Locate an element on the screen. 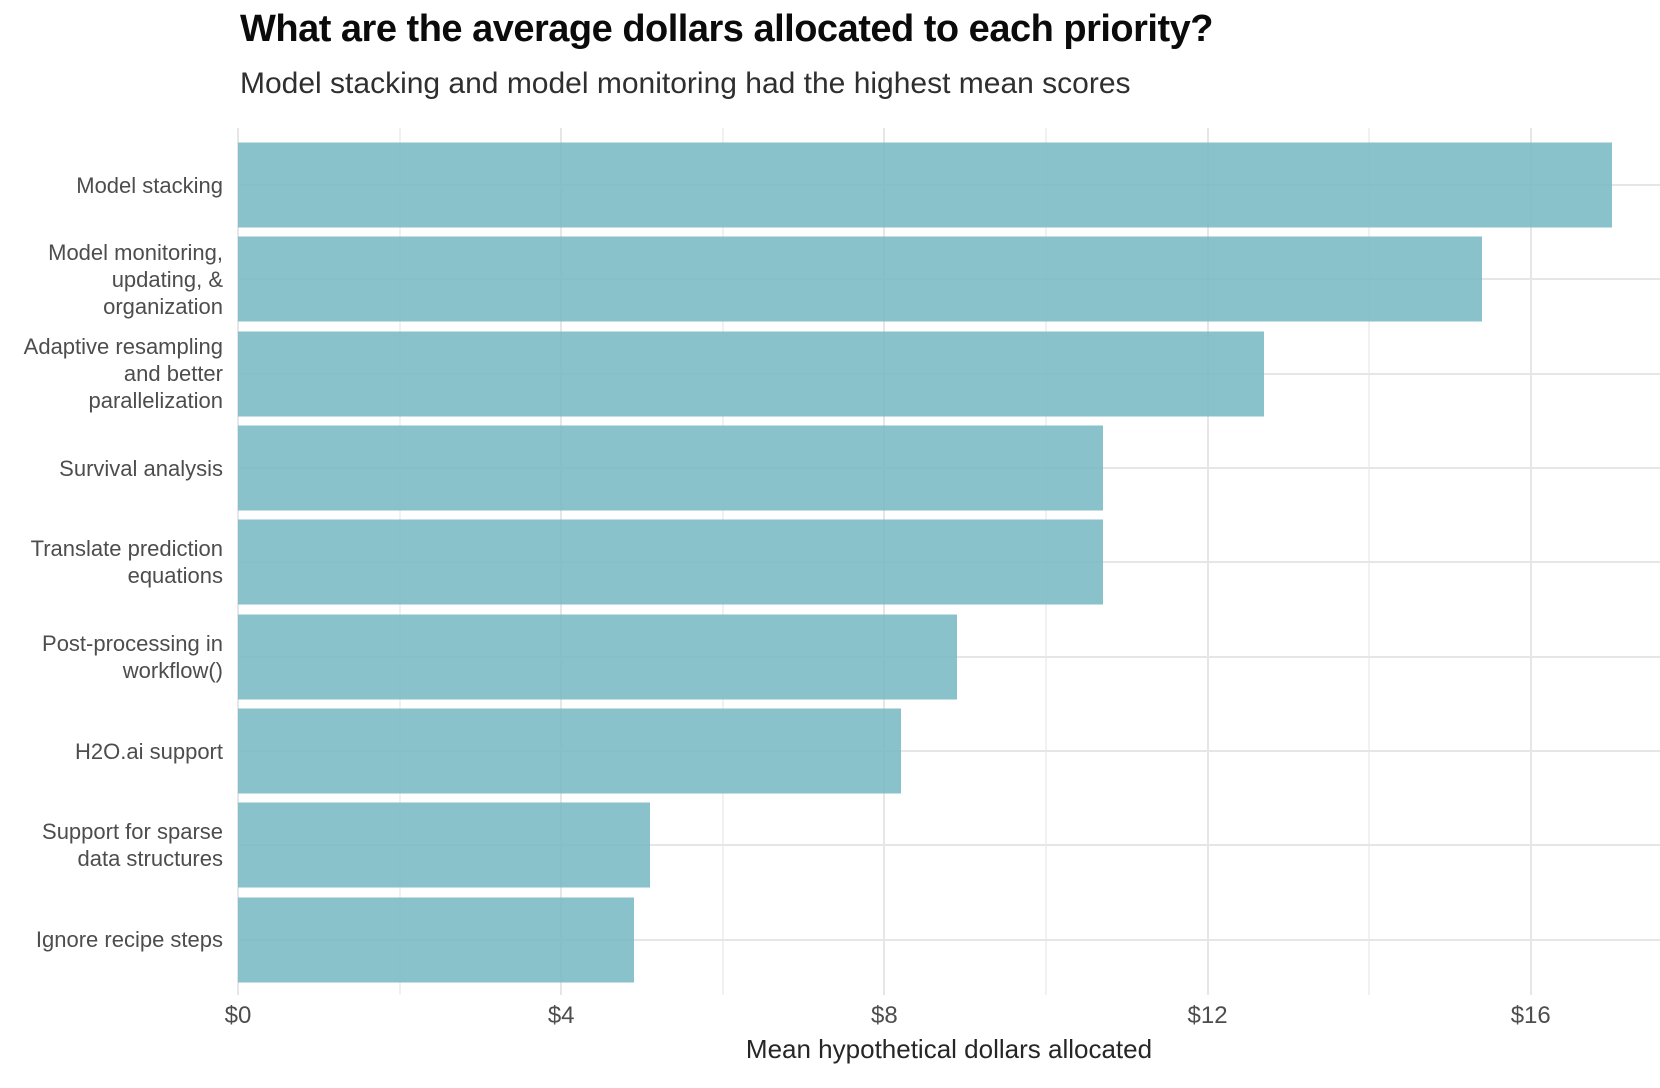 This screenshot has height=1088, width=1660. y-axis-label: Translate prediction equations is located at coordinates (111, 562).